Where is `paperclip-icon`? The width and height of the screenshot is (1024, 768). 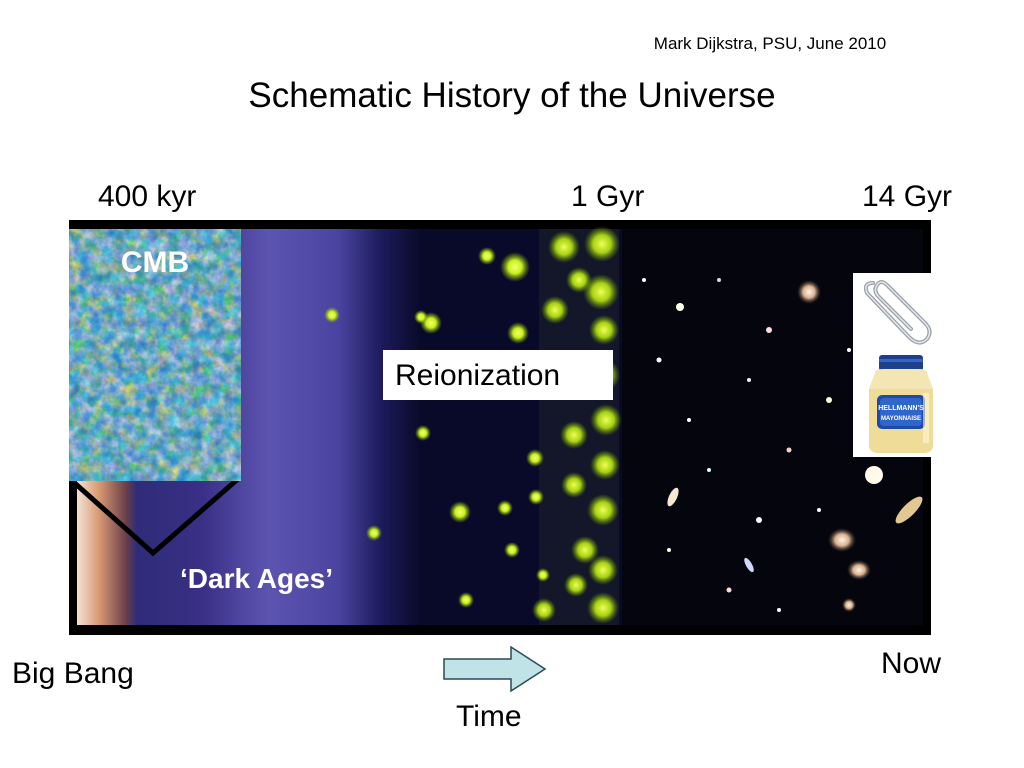 paperclip-icon is located at coordinates (893, 311).